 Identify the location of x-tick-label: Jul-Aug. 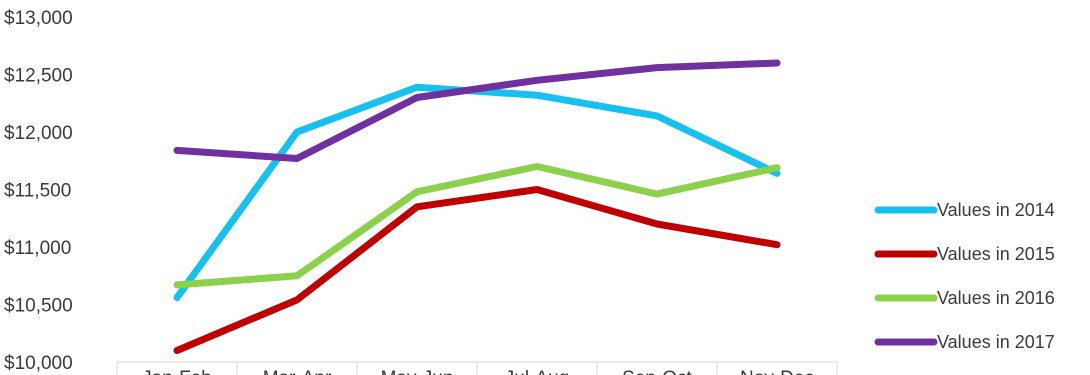
(537, 371).